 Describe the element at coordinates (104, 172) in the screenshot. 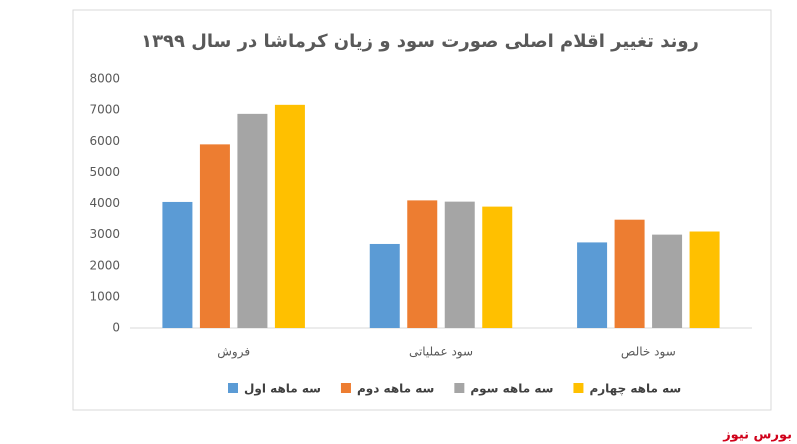

I see `y-tick-label: 5000` at that location.